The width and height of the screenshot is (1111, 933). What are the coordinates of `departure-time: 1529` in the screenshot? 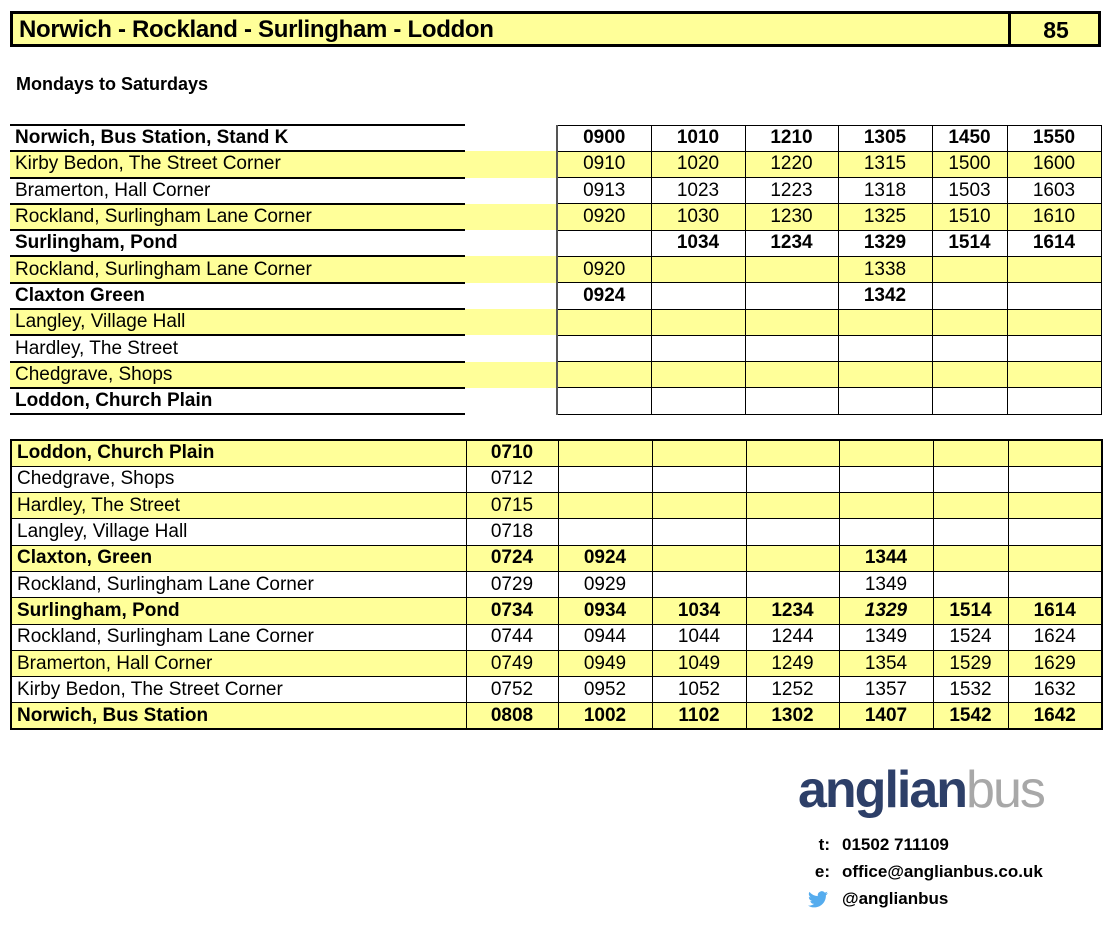 It's located at (970, 663).